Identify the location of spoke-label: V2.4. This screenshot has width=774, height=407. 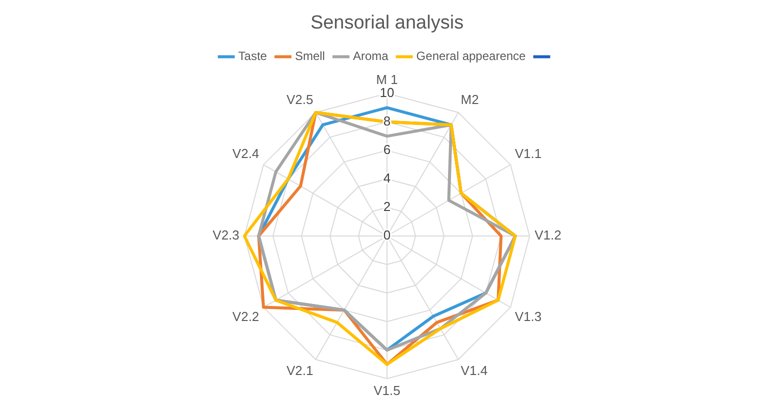
(246, 153).